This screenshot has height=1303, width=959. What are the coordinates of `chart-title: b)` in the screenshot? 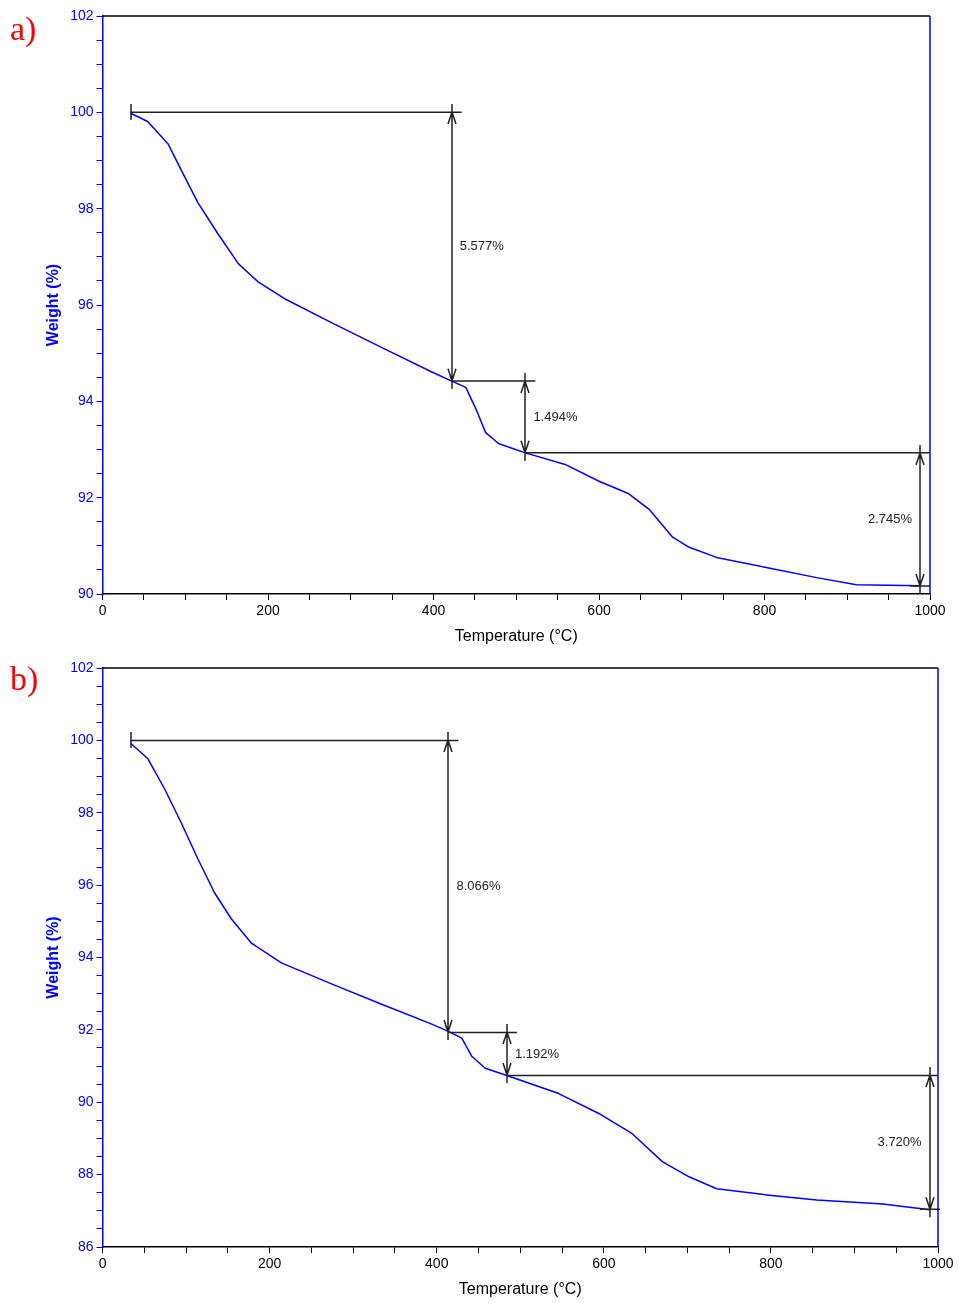 It's located at (24, 678).